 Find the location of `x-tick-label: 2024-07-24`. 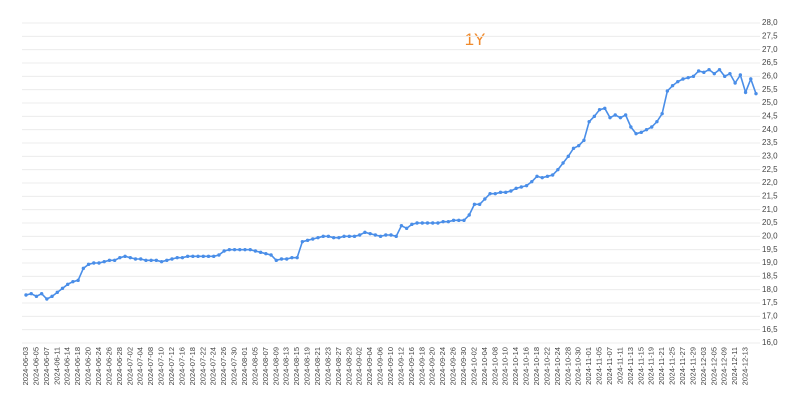

x-tick-label: 2024-07-24 is located at coordinates (213, 366).